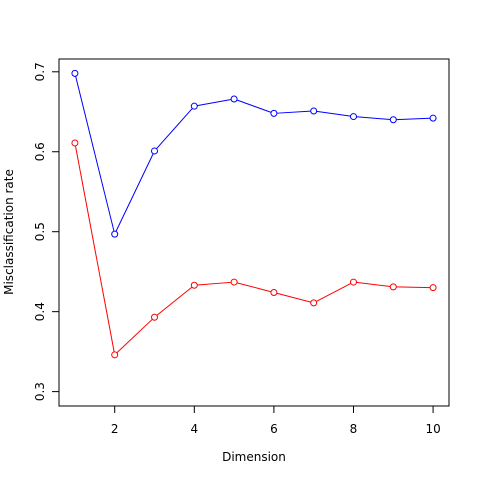 Image resolution: width=480 pixels, height=480 pixels. Describe the element at coordinates (254, 457) in the screenshot. I see `x-axis-label: Dimension` at that location.